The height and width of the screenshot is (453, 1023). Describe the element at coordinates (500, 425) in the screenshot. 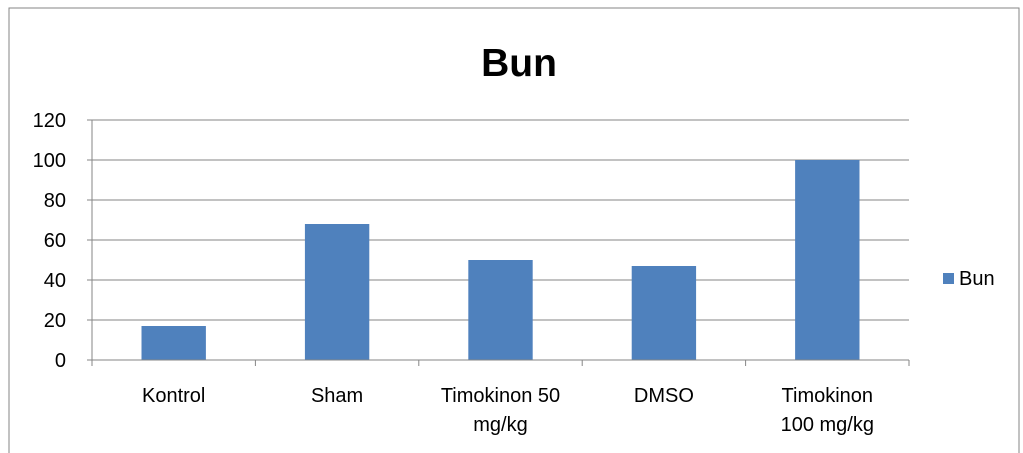

I see `x-tick-label: mg/kg` at that location.